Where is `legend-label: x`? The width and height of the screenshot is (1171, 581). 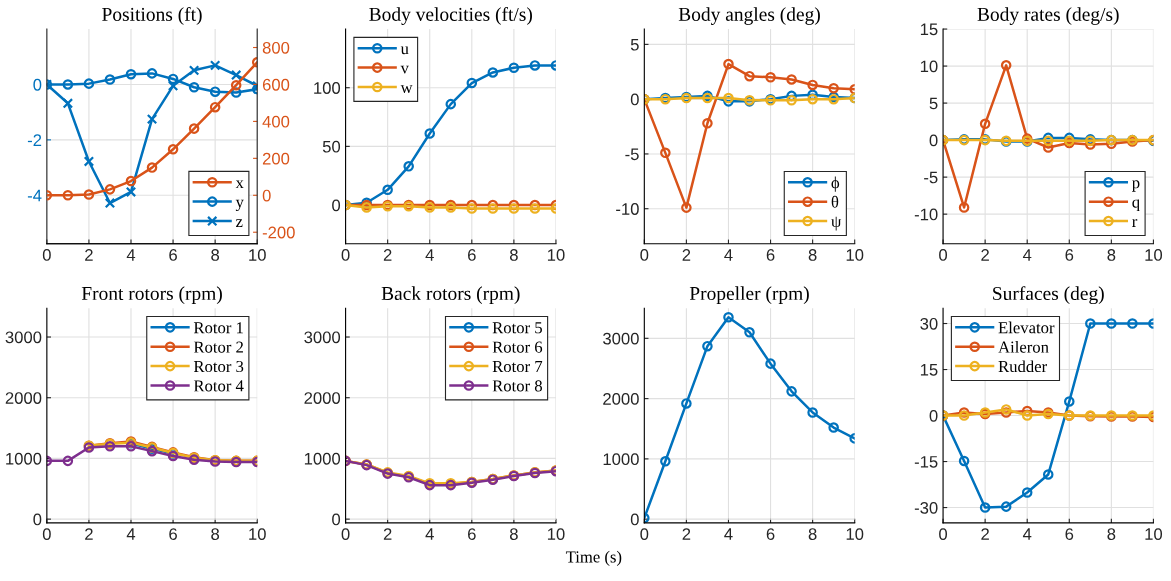
legend-label: x is located at coordinates (239, 184).